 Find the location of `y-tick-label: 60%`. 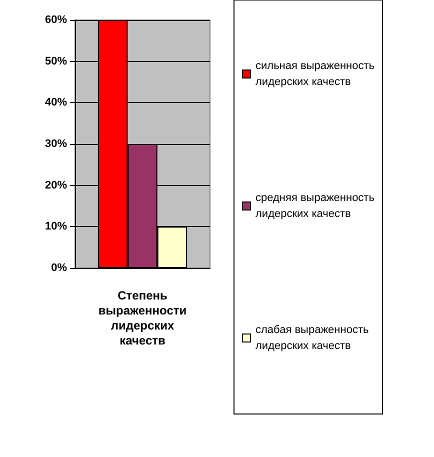

y-tick-label: 60% is located at coordinates (56, 20).